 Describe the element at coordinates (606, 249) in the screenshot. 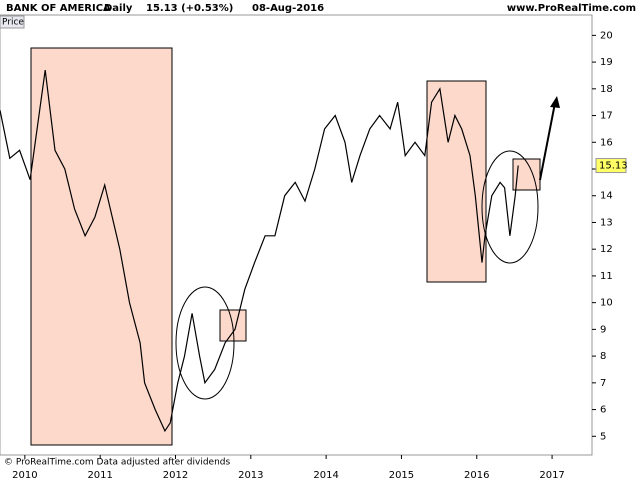

I see `y-tick-label: 12` at that location.